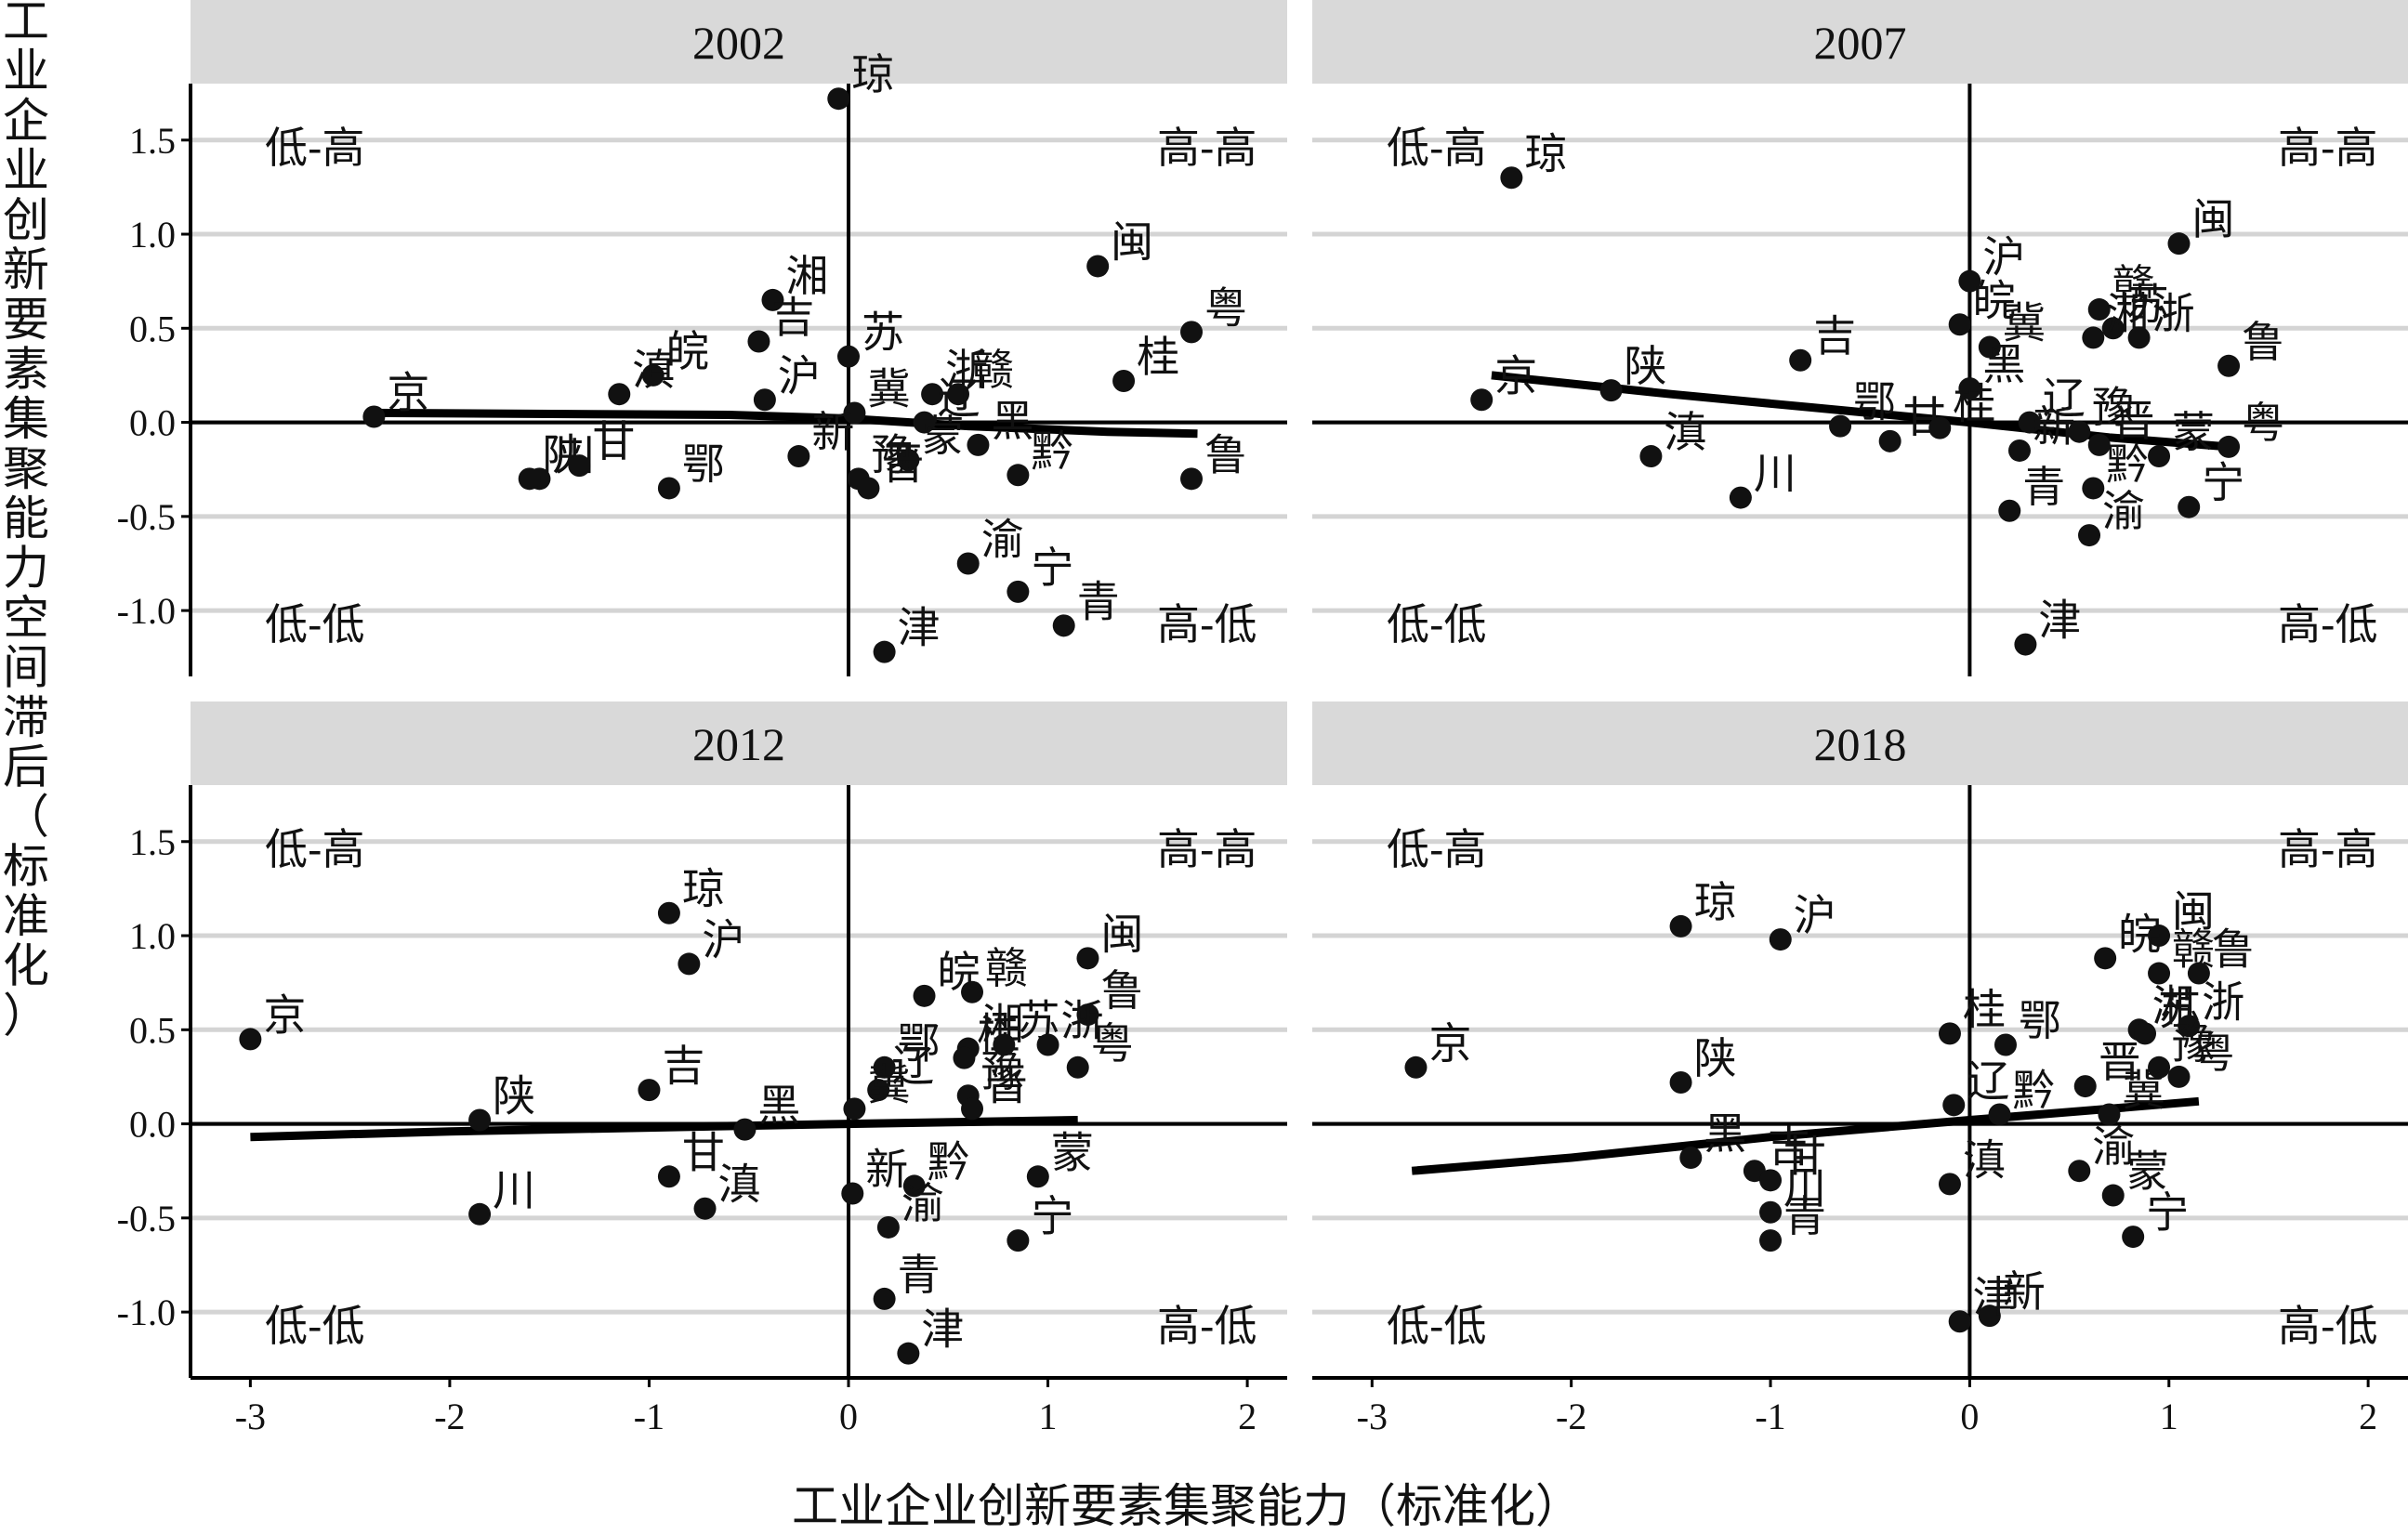  What do you see at coordinates (26, 668) in the screenshot?
I see `y-axis-title-char: 间` at bounding box center [26, 668].